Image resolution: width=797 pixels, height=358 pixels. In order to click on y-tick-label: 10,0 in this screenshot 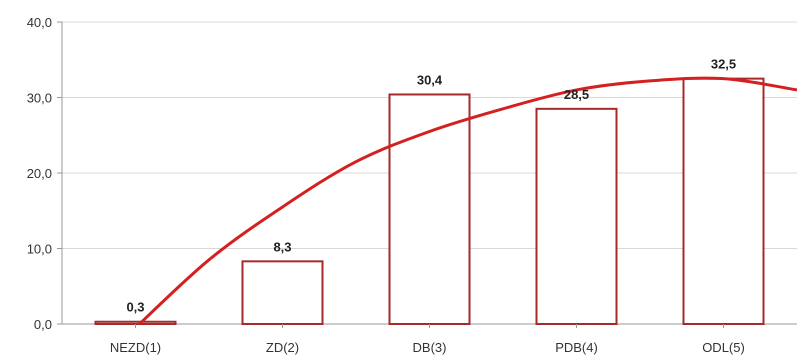, I will do `click(39, 249)`.